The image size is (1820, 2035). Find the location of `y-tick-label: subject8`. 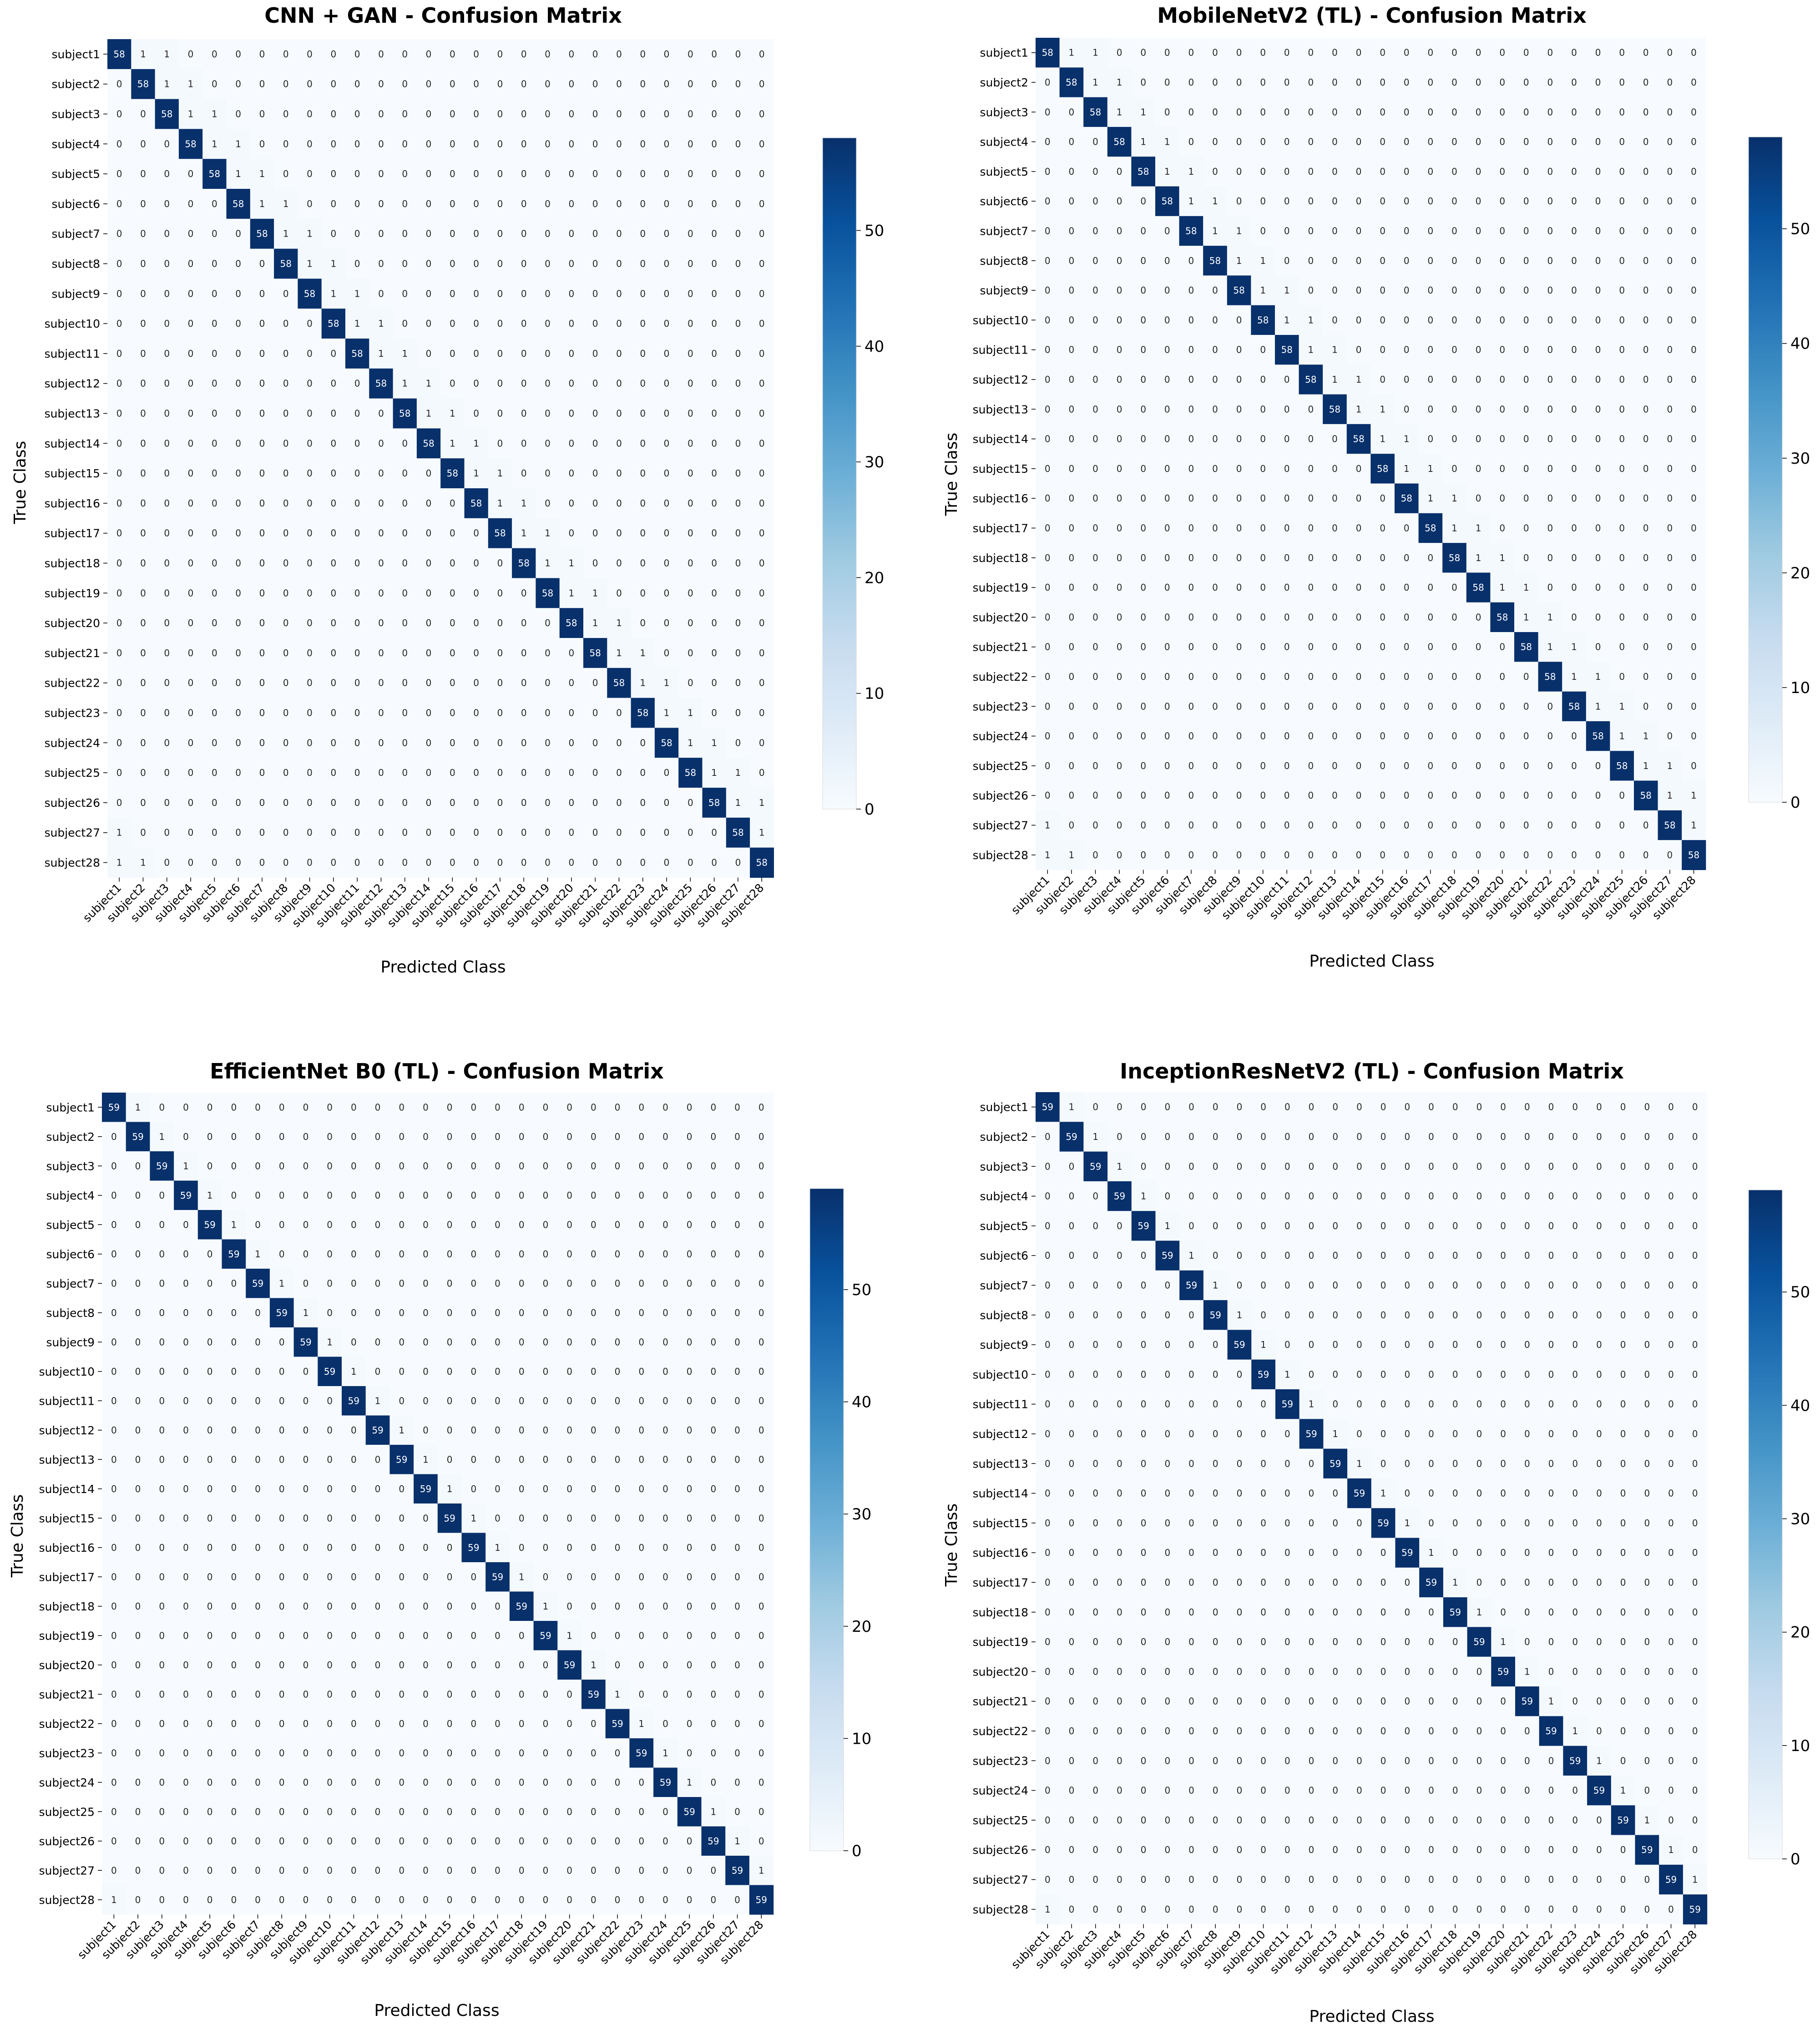

y-tick-label: subject8 is located at coordinates (76, 264).